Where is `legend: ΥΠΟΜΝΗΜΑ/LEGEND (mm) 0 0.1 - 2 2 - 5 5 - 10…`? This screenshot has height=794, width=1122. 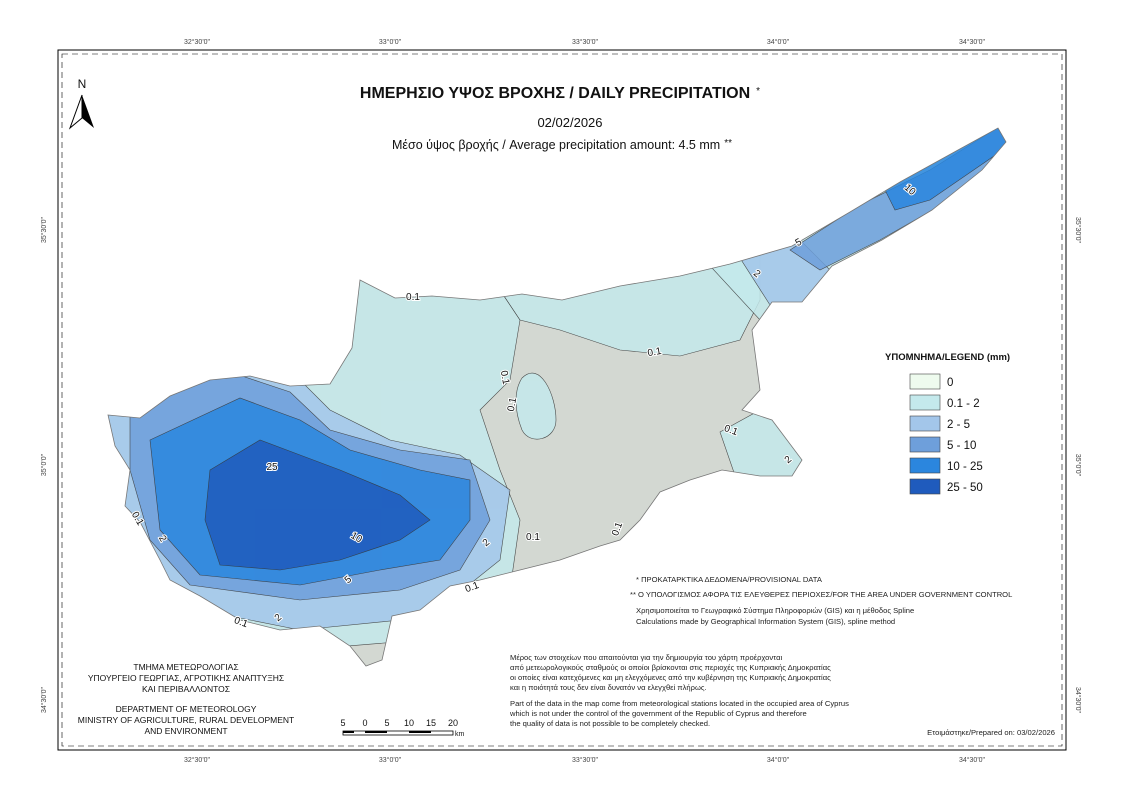
legend: ΥΠΟΜΝΗΜΑ/LEGEND (mm) 0 0.1 - 2 2 - 5 5 - 10… is located at coordinates (947, 423).